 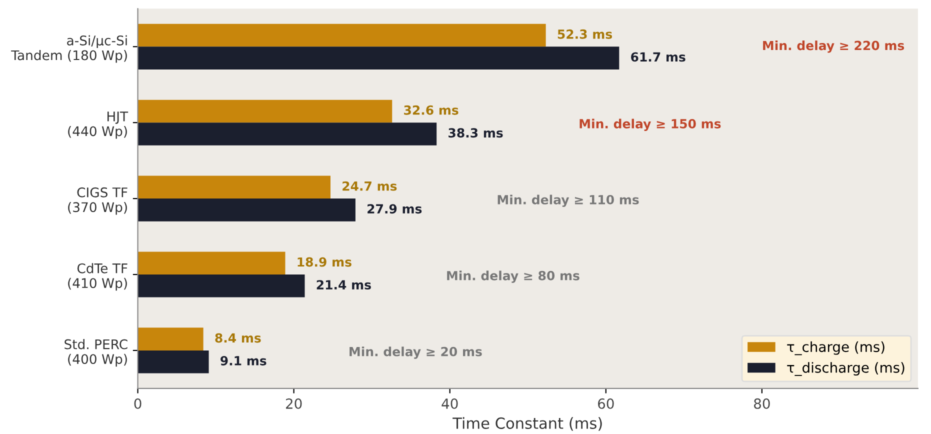 I want to click on data-label: 8.4 ms, so click(x=238, y=338).